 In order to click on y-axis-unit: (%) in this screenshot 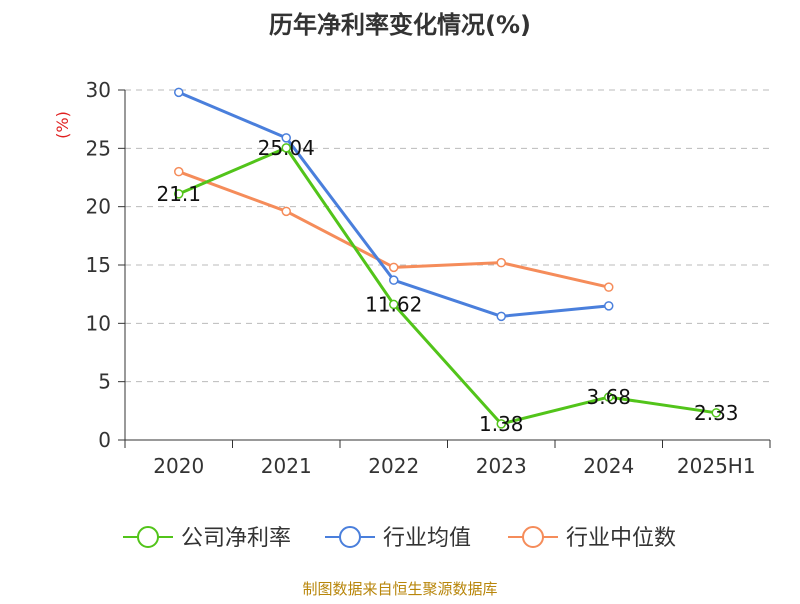, I will do `click(62, 125)`.